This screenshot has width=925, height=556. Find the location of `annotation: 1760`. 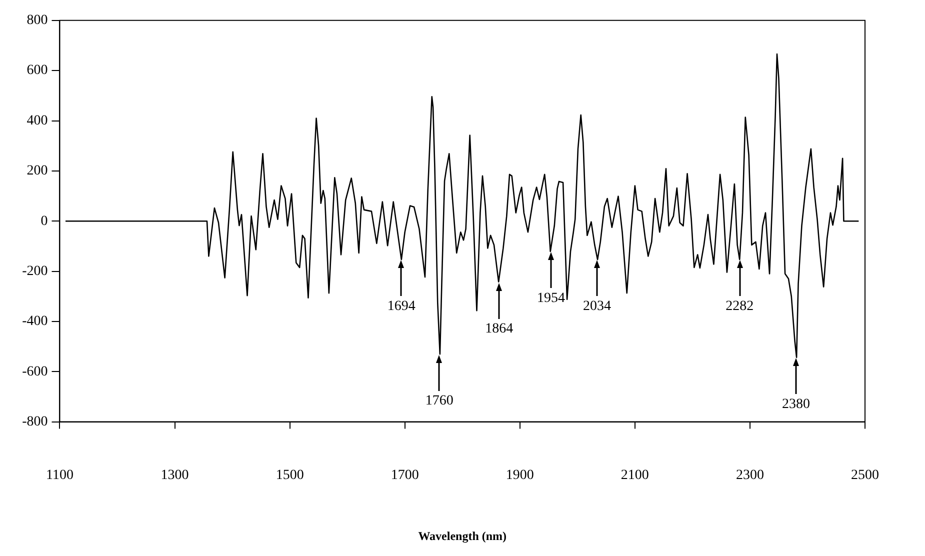

annotation: 1760 is located at coordinates (439, 401).